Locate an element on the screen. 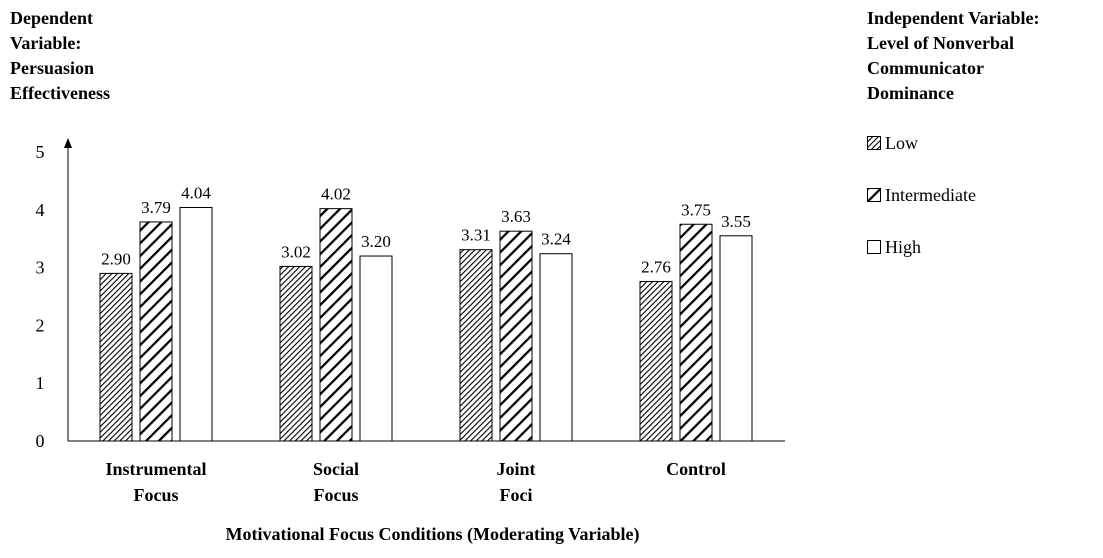  legend-swatch-low is located at coordinates (874, 143).